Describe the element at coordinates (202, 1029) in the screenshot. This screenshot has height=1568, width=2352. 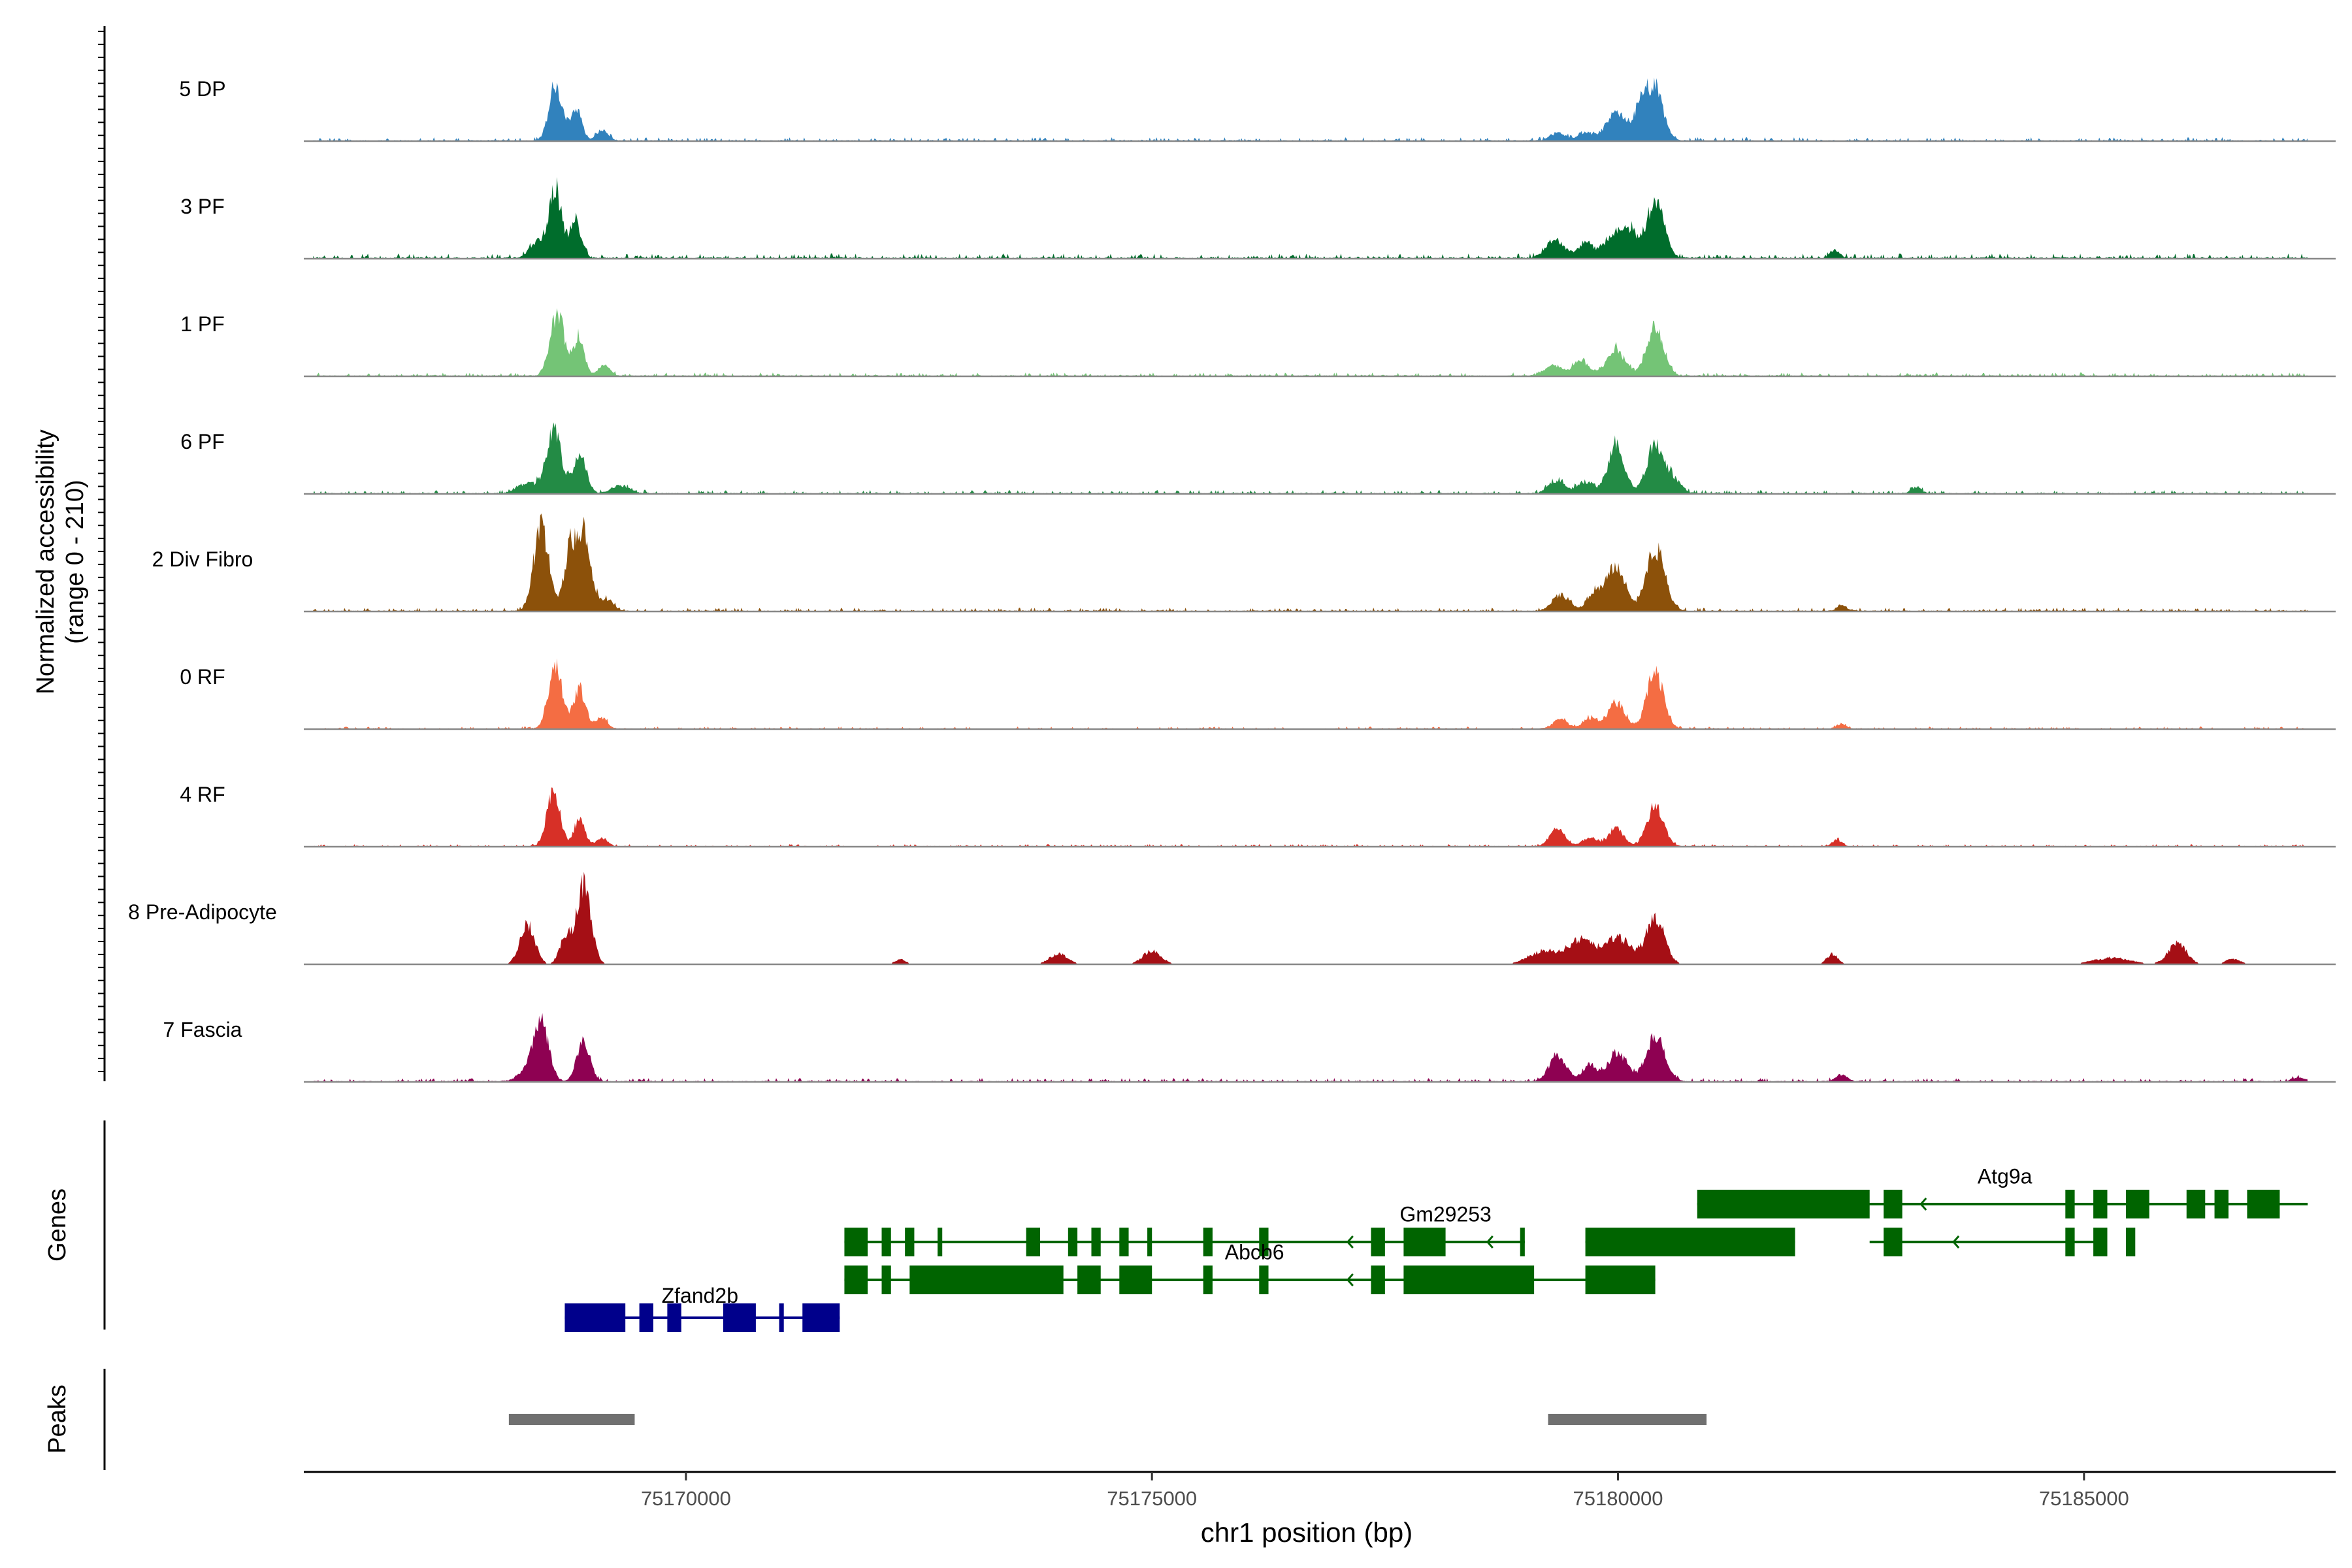
I see `track-label: 7 Fascia` at that location.